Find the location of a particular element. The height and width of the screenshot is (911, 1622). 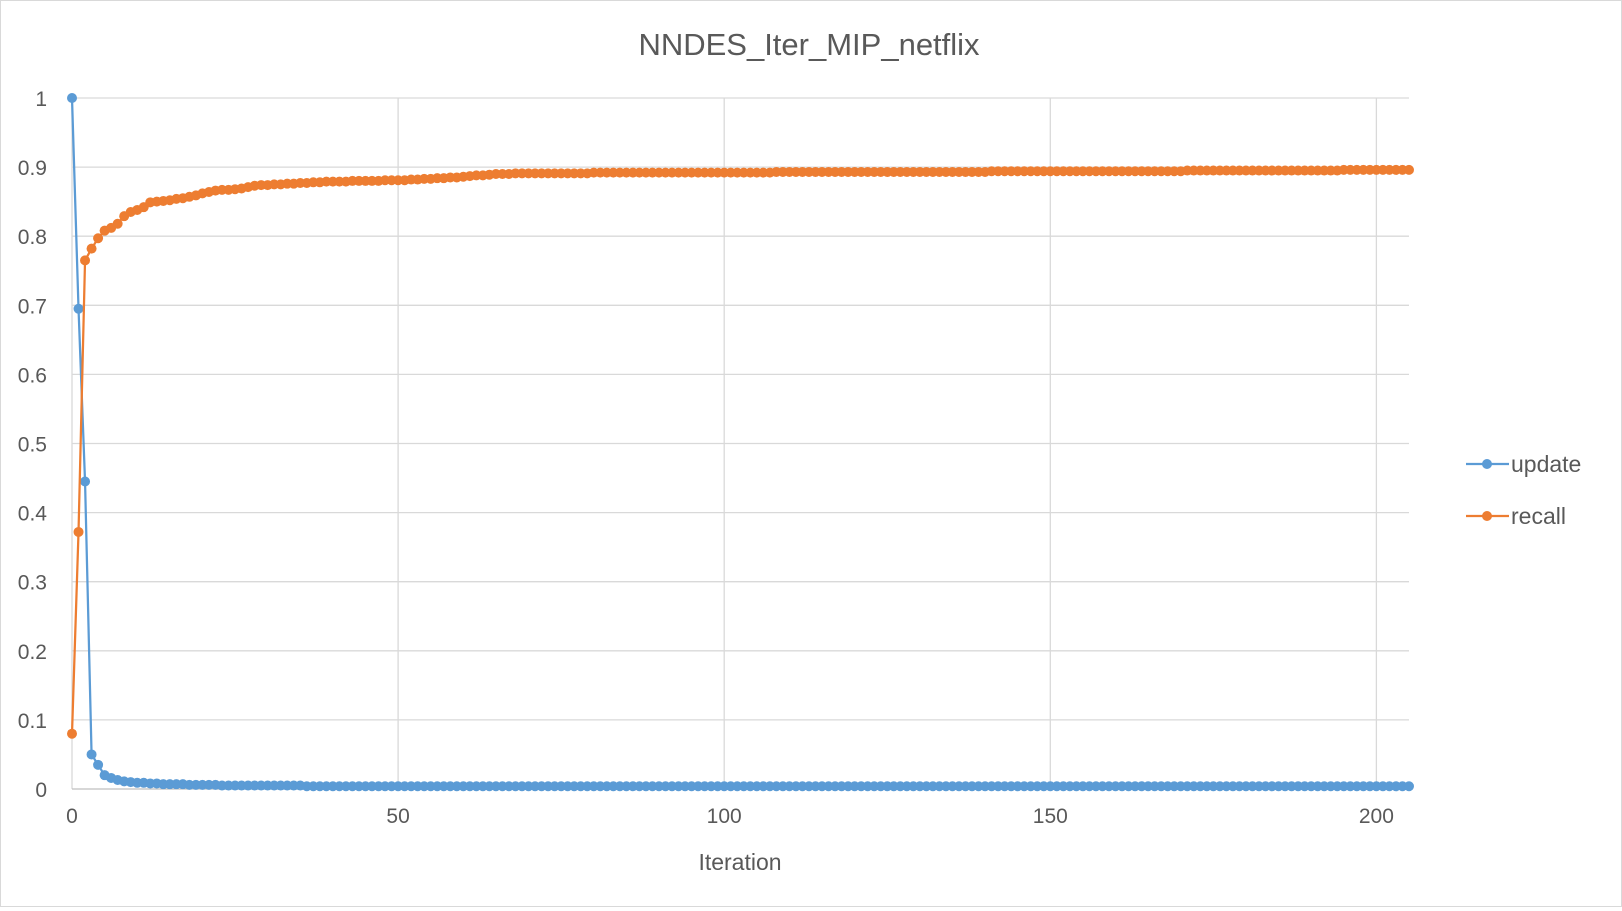

y-tick-label: 0.4 is located at coordinates (33, 514).